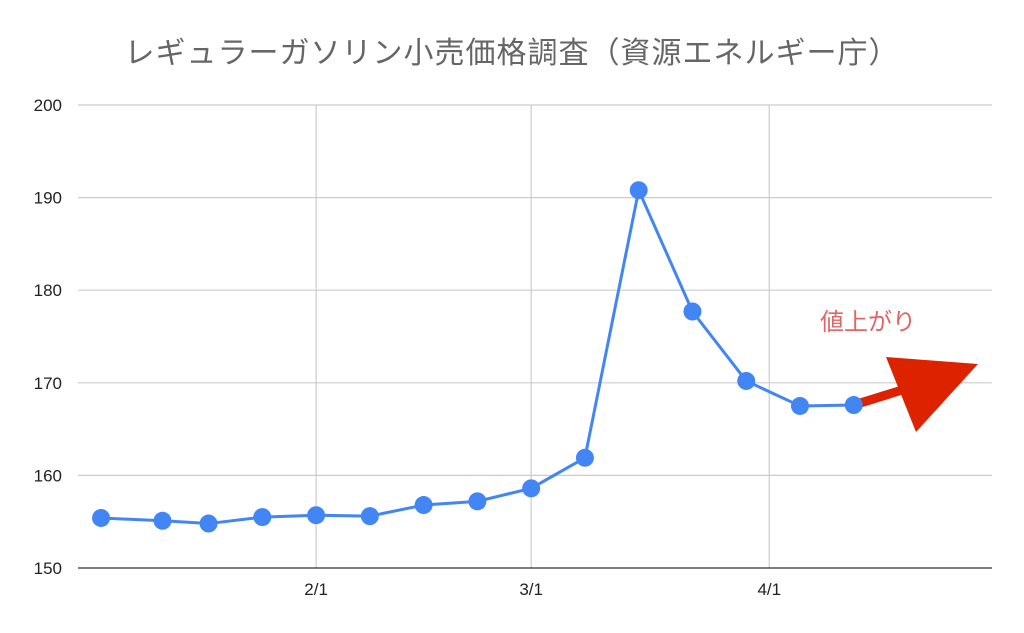 The height and width of the screenshot is (633, 1024). I want to click on annotation-label: 値上がり, so click(868, 322).